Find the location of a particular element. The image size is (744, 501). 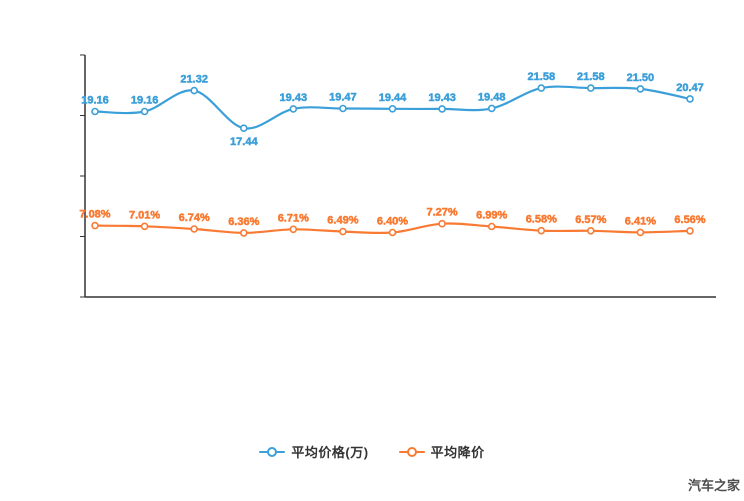

data-point-label: 6.71% is located at coordinates (293, 218).